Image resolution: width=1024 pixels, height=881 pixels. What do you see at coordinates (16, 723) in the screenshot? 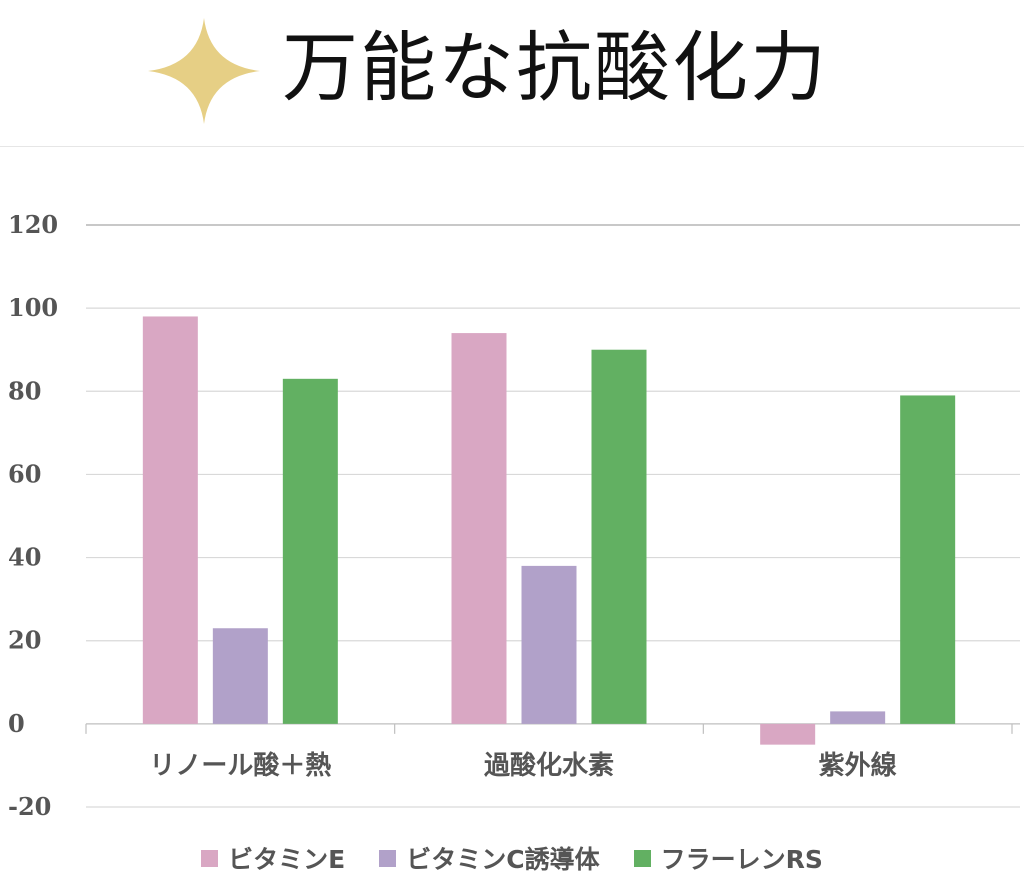
I see `y-tick-label: 0` at bounding box center [16, 723].